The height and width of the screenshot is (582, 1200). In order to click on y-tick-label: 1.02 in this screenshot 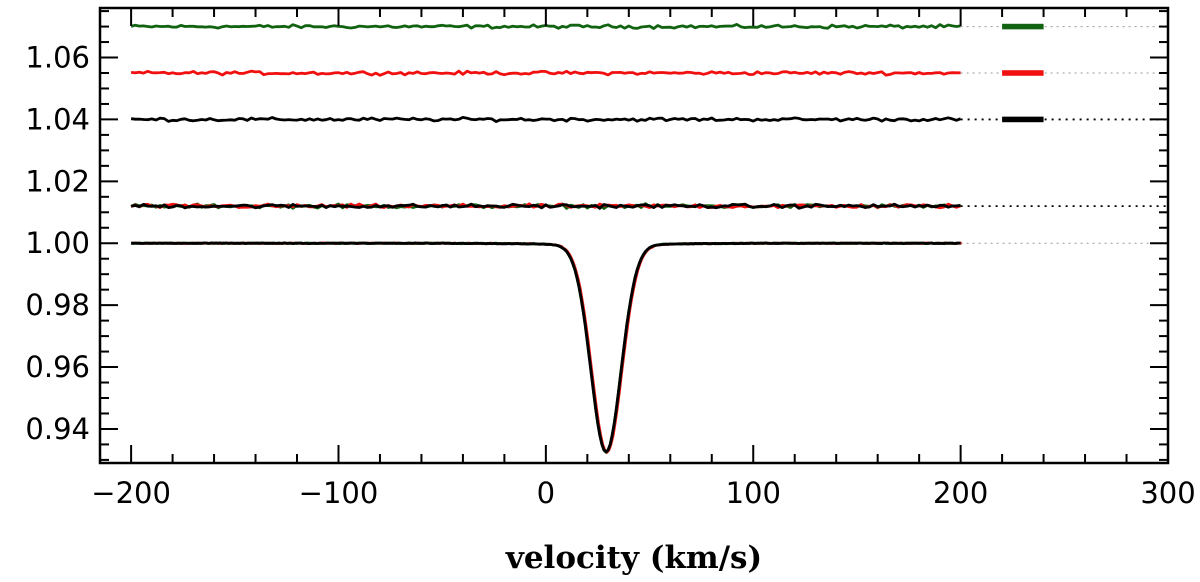, I will do `click(57, 181)`.